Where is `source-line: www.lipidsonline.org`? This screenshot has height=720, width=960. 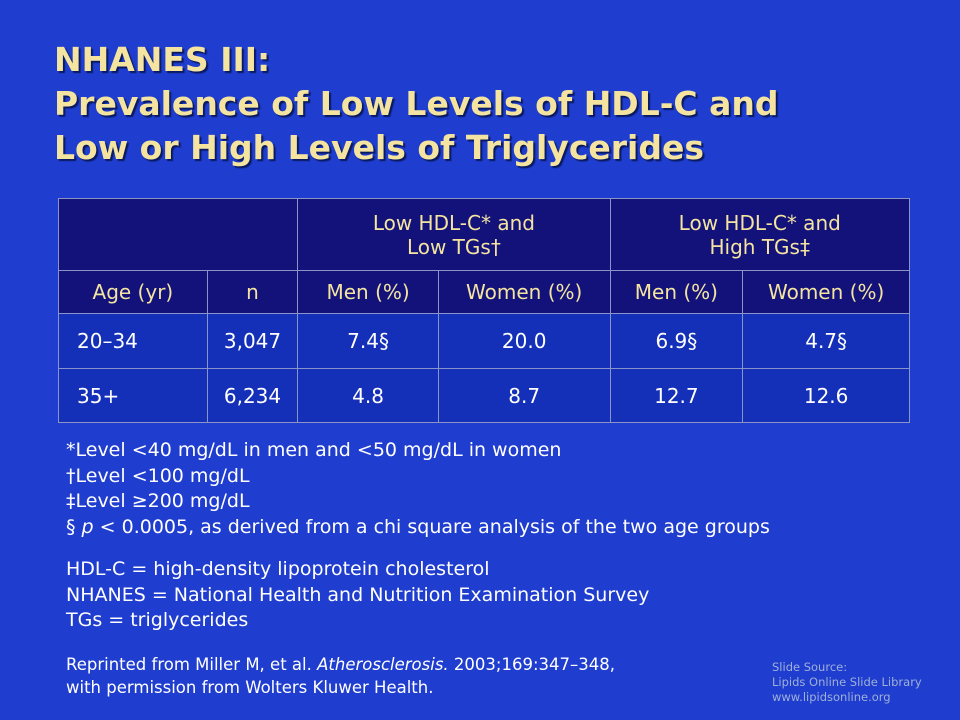 source-line: www.lipidsonline.org is located at coordinates (831, 697).